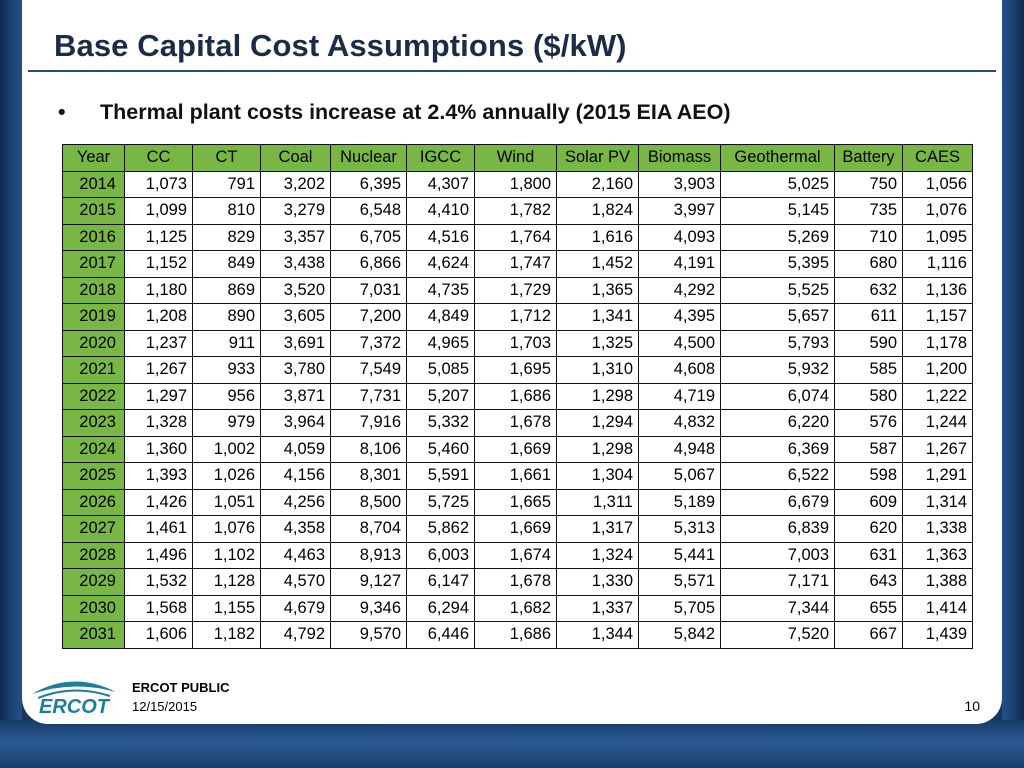  Describe the element at coordinates (868, 555) in the screenshot. I see `cost-cell: 631` at that location.